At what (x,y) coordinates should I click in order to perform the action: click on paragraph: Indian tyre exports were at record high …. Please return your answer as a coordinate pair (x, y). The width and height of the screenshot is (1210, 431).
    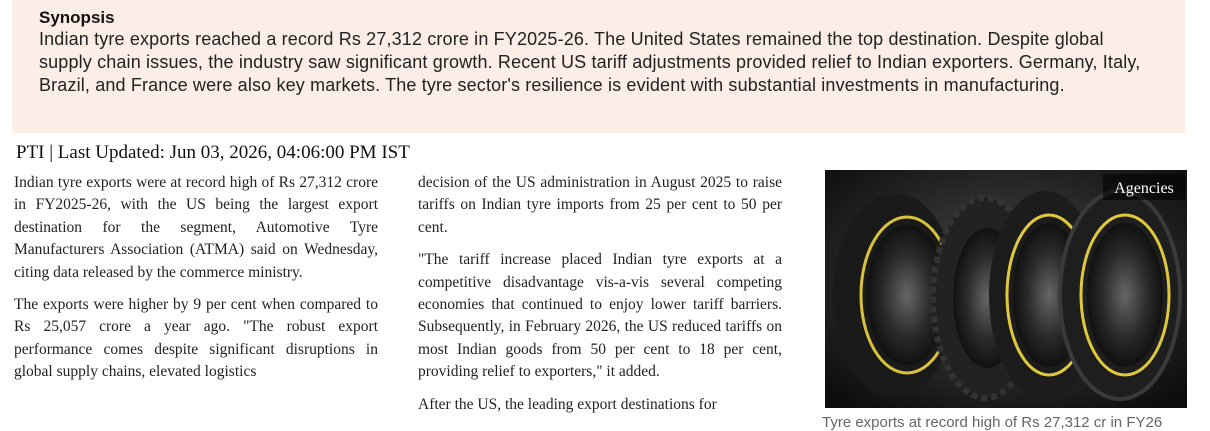
    Looking at the image, I should click on (196, 227).